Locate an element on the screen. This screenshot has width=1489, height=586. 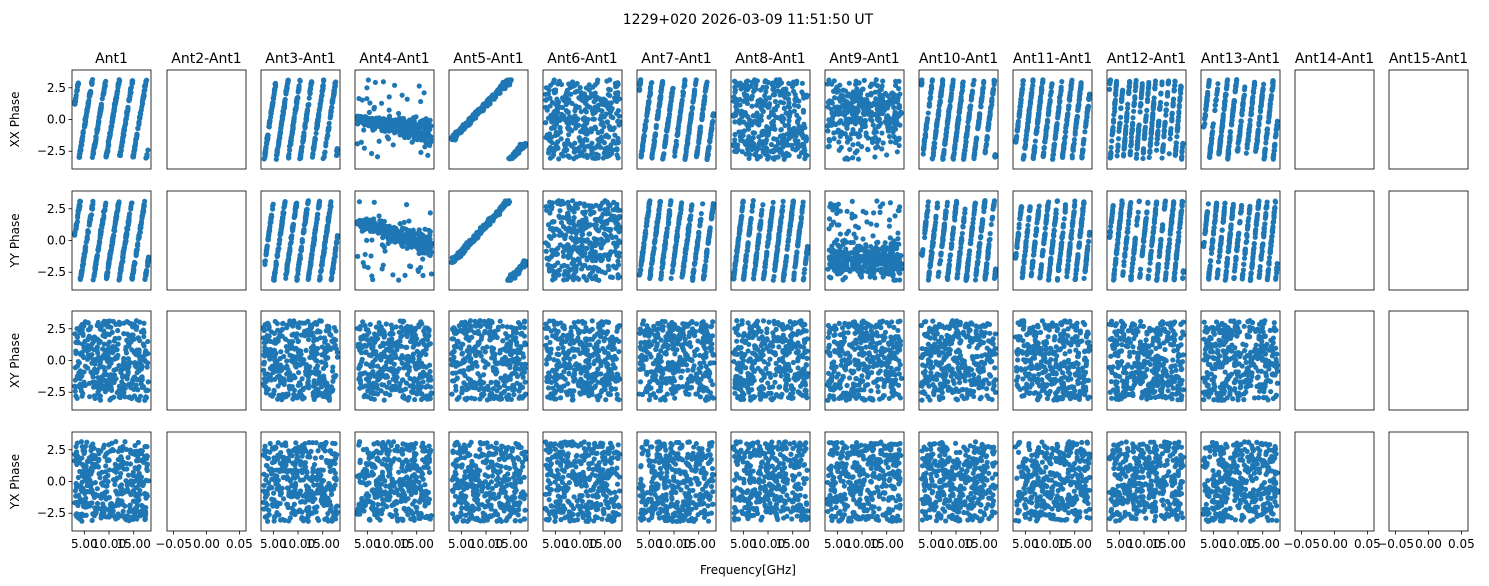
panel is located at coordinates (300, 119).